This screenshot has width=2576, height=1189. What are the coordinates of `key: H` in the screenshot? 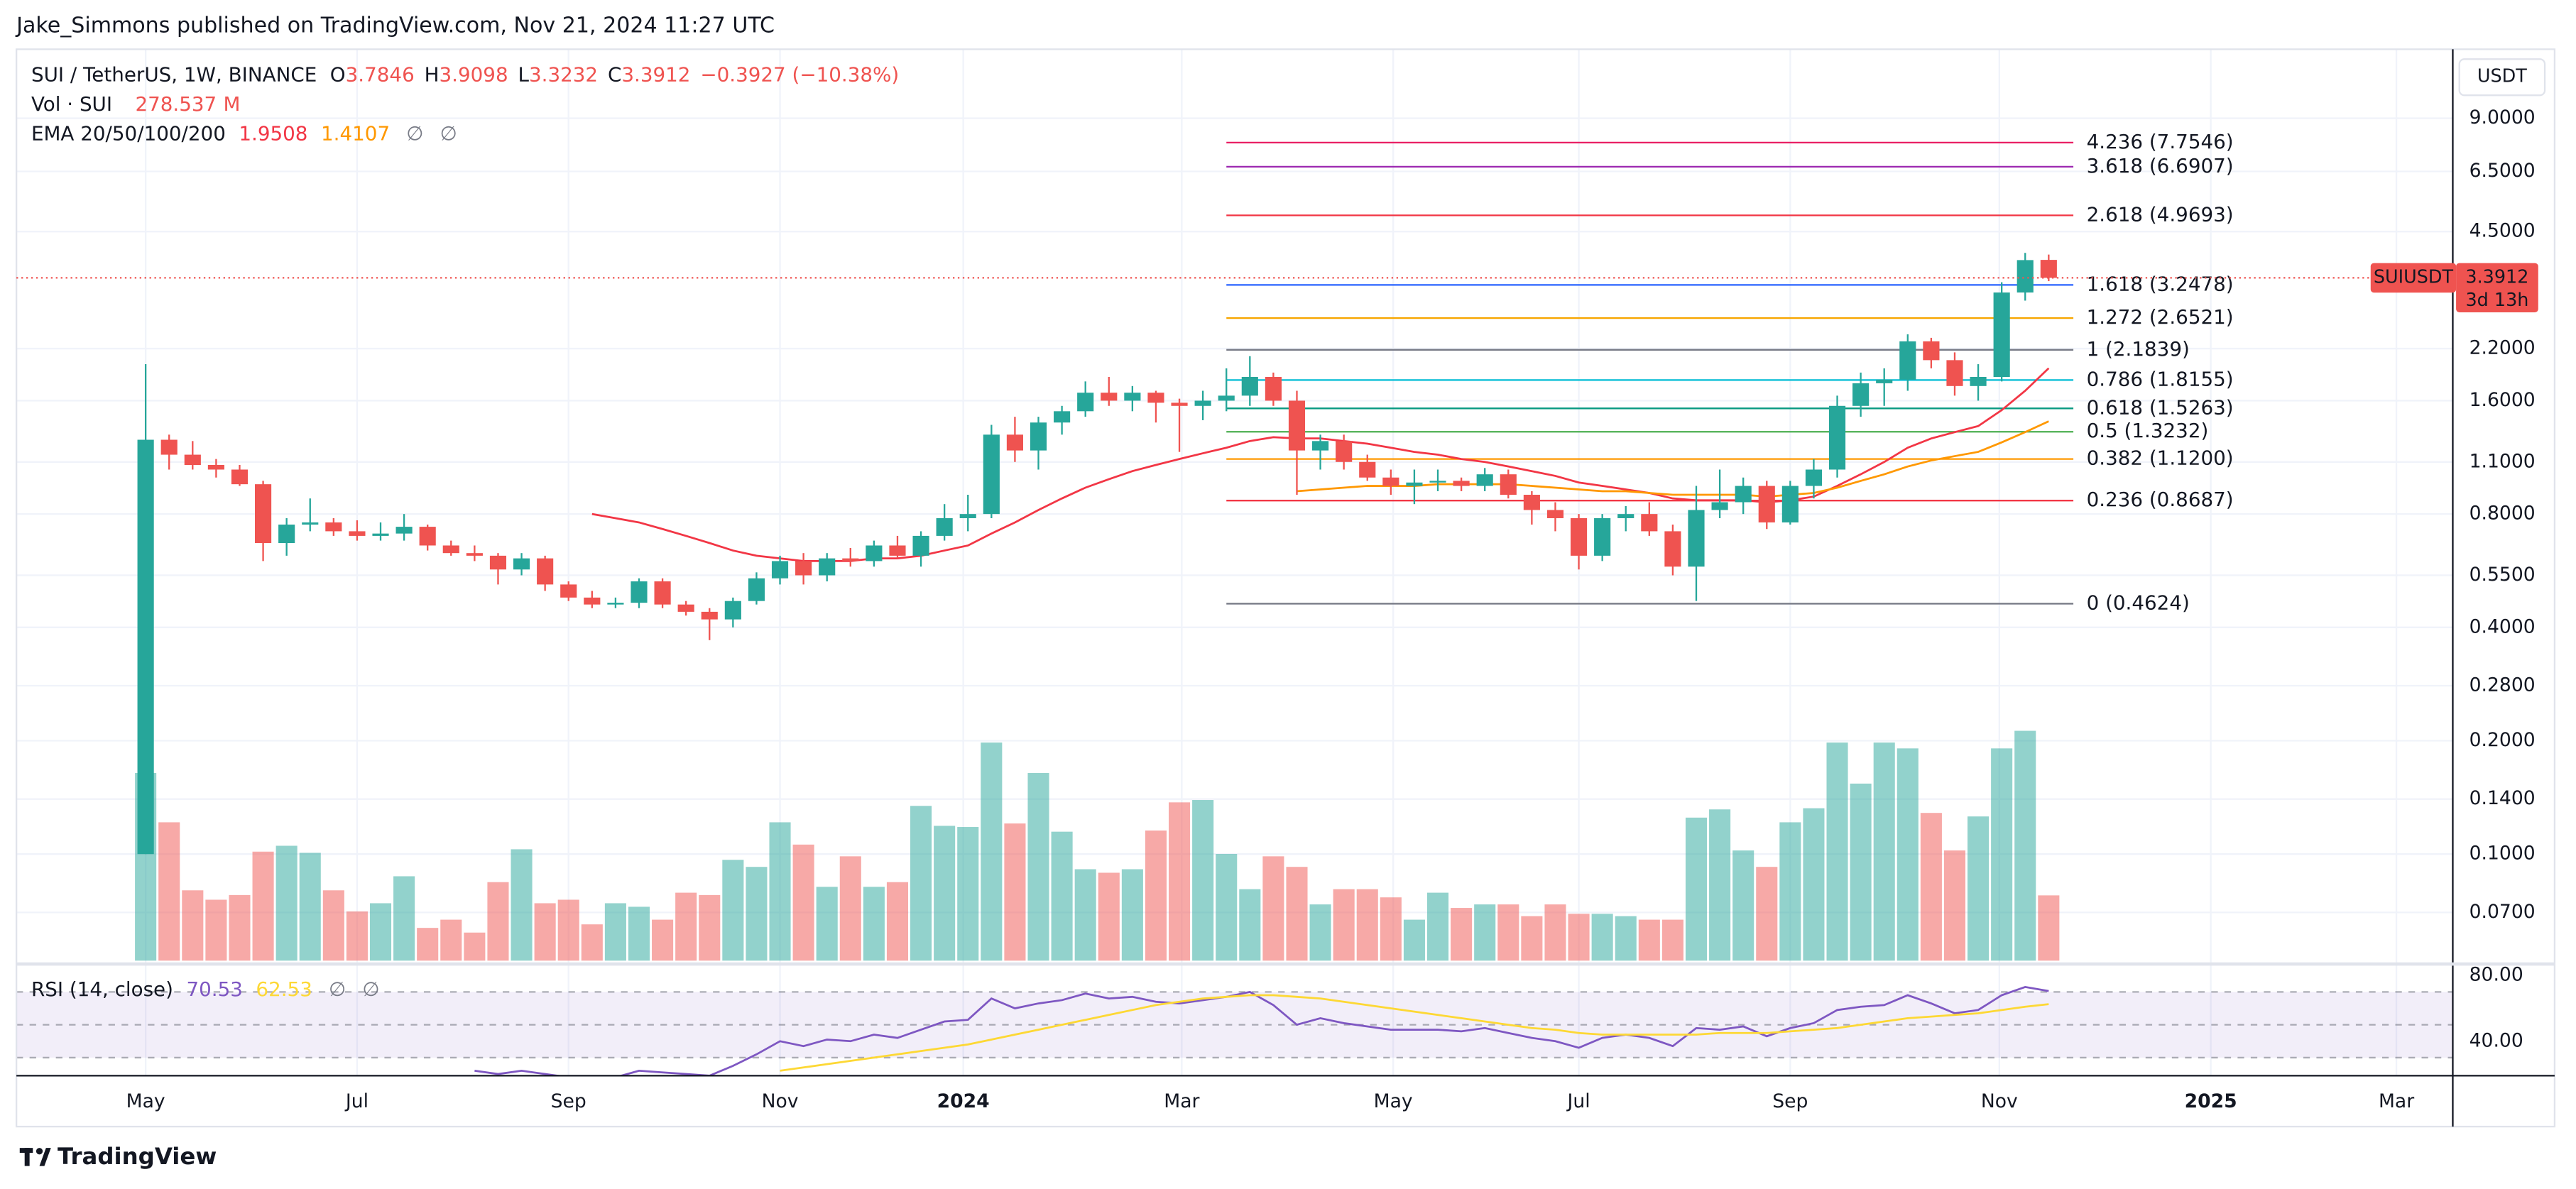 It's located at (432, 74).